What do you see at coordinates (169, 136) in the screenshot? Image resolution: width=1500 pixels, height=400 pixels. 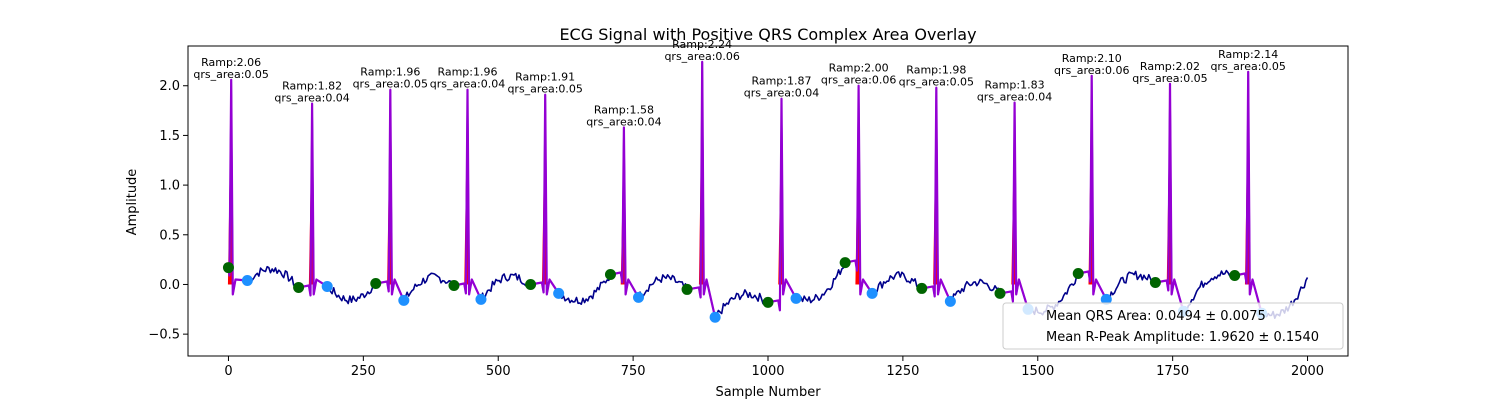 I see `y-tick-label: 1.5` at bounding box center [169, 136].